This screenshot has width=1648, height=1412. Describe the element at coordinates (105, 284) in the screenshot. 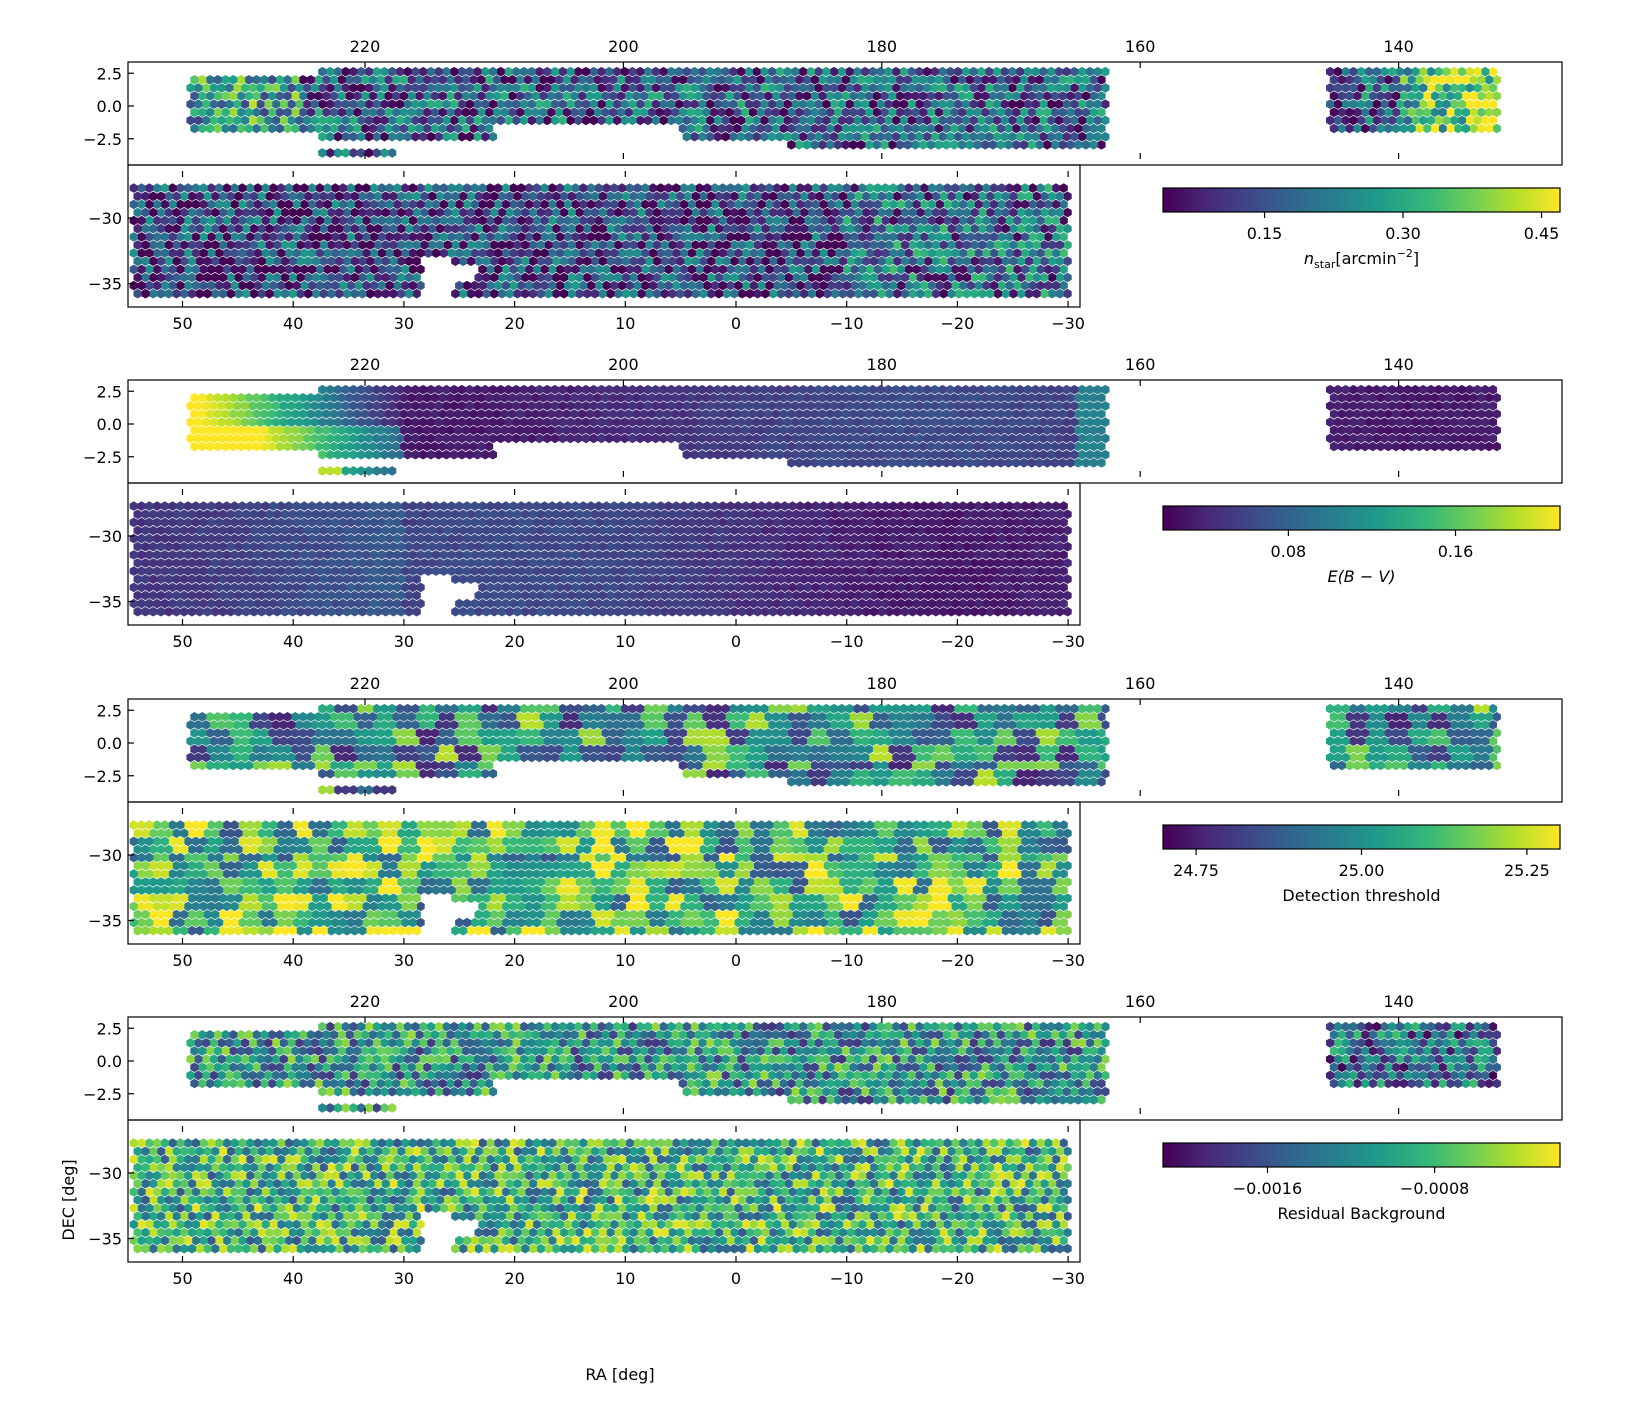

I see `y-tick-label: −35` at that location.